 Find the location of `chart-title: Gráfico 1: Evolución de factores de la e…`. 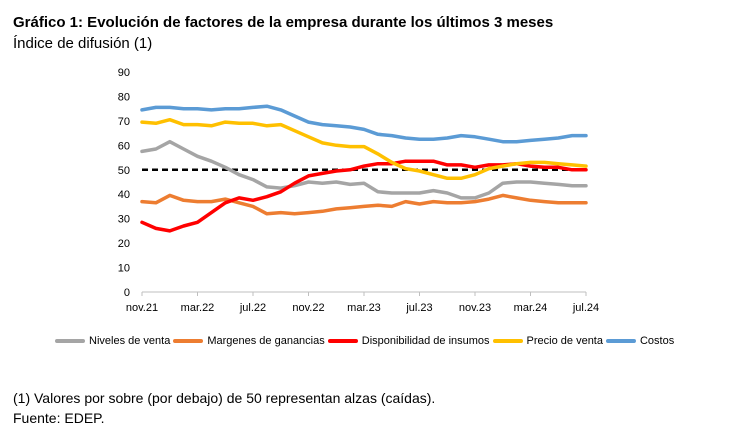

chart-title: Gráfico 1: Evolución de factores de la e… is located at coordinates (283, 22).